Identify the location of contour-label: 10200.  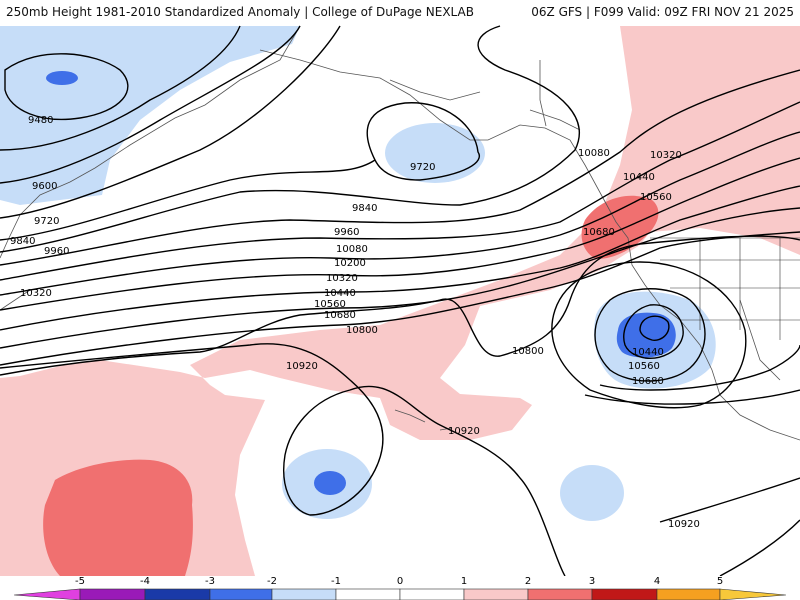
(350, 263).